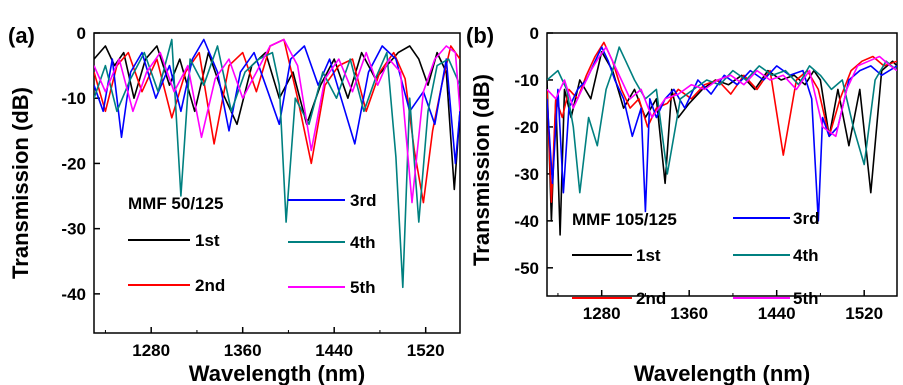  What do you see at coordinates (526, 268) in the screenshot?
I see `y-tick-label: -50` at bounding box center [526, 268].